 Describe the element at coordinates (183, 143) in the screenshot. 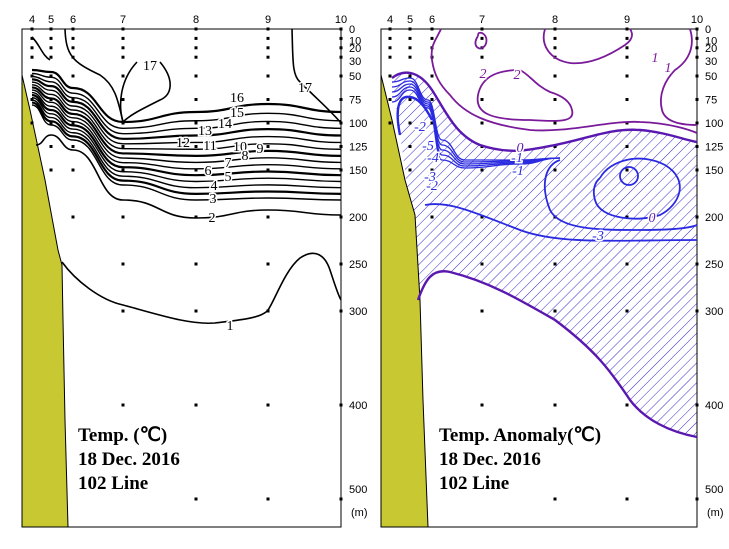

I see `contour-label: 12` at that location.